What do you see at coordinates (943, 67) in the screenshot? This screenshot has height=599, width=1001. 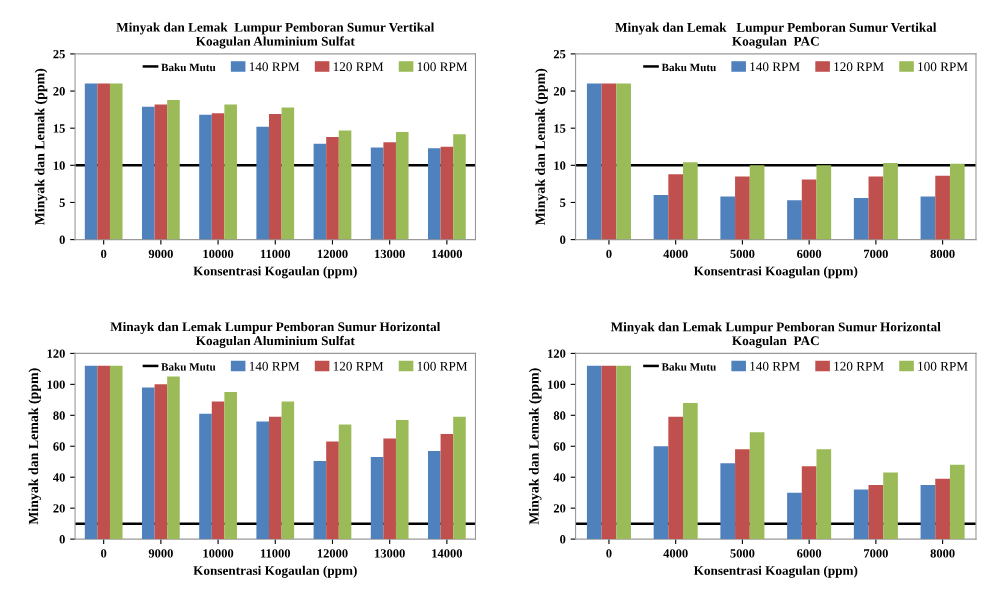 I see `legend-label: 100 RPM` at bounding box center [943, 67].